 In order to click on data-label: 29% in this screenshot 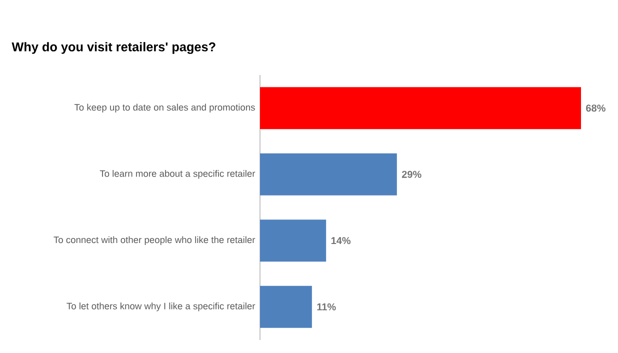, I will do `click(412, 174)`.